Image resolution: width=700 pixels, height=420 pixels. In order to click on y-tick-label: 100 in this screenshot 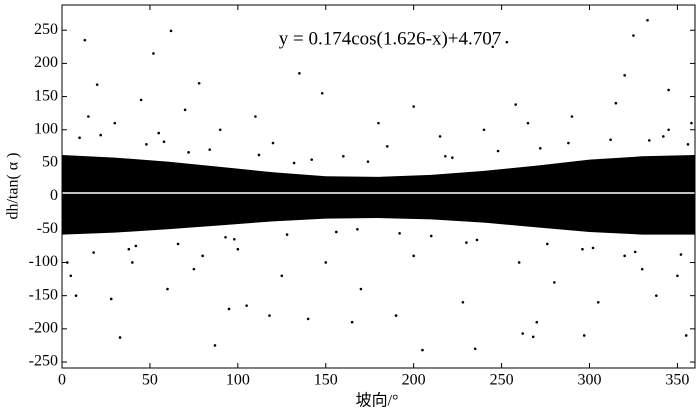, I will do `click(46, 128)`.